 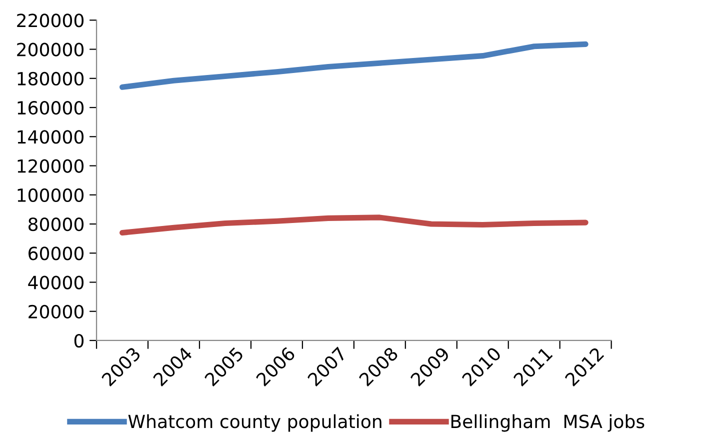 I want to click on y-tick-label: 60000, so click(x=56, y=253).